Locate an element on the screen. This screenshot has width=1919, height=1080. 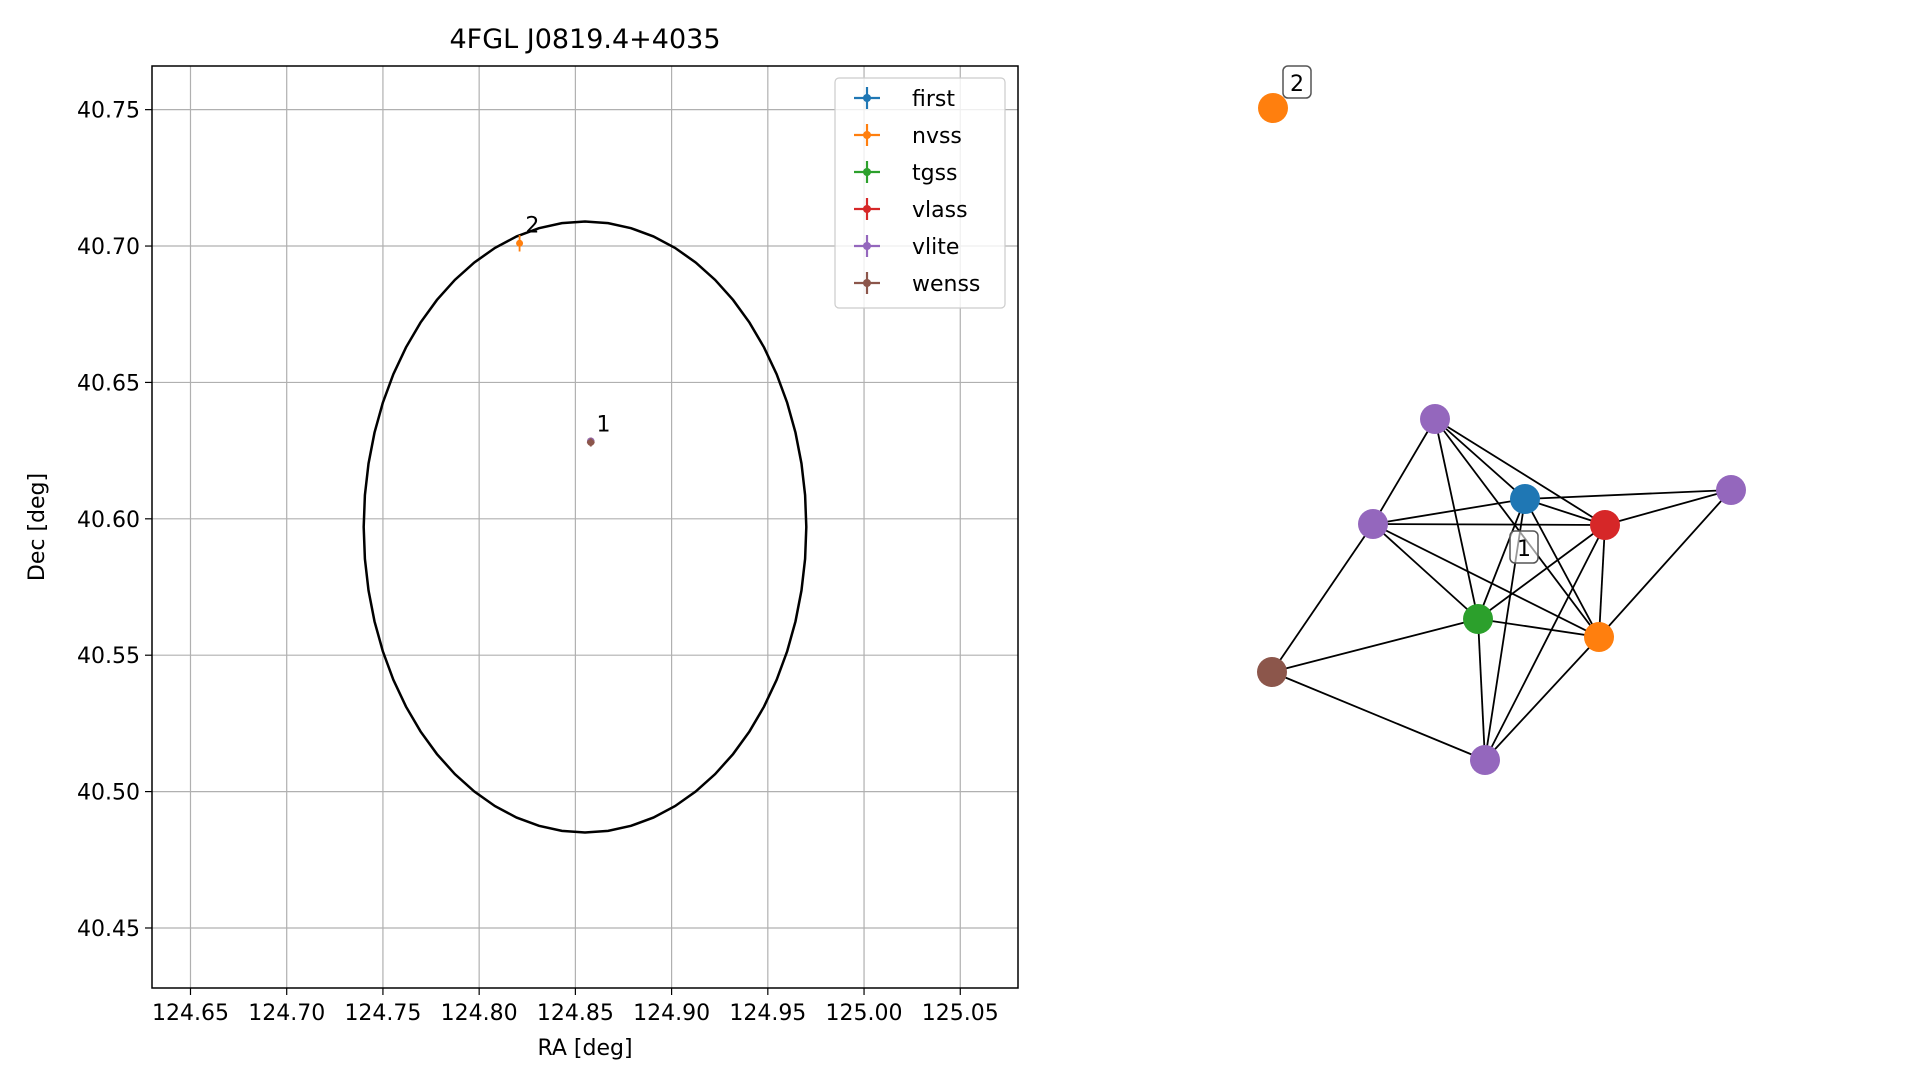
x-tick-label: 125.05 is located at coordinates (960, 1013).